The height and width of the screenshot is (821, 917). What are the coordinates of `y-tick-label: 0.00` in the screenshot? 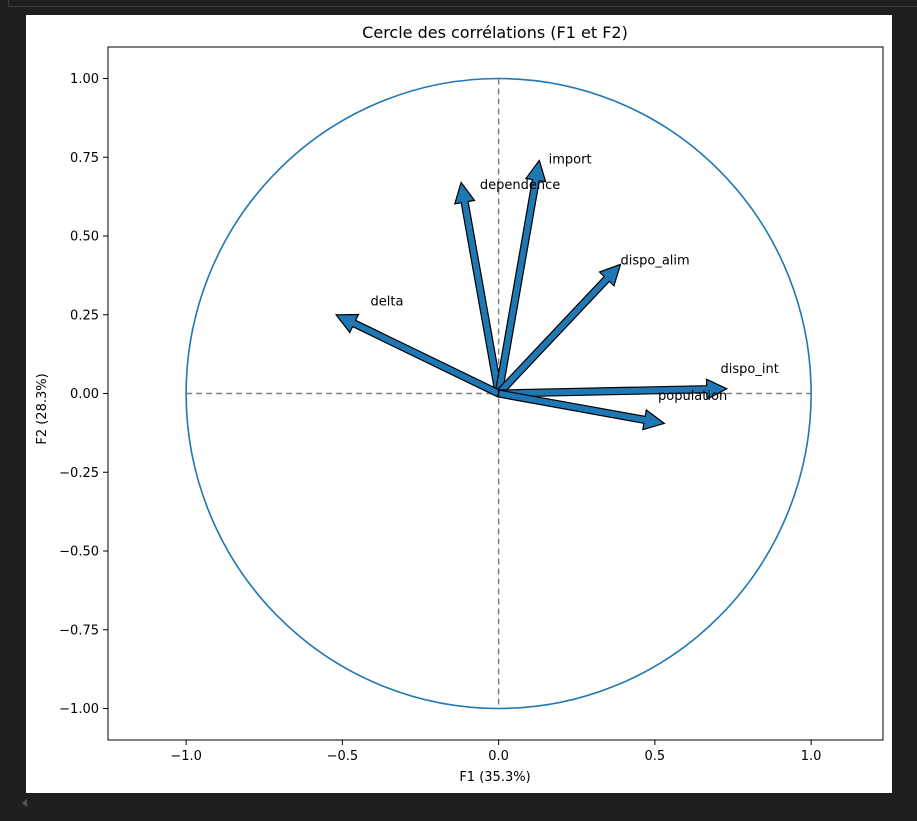 It's located at (84, 394).